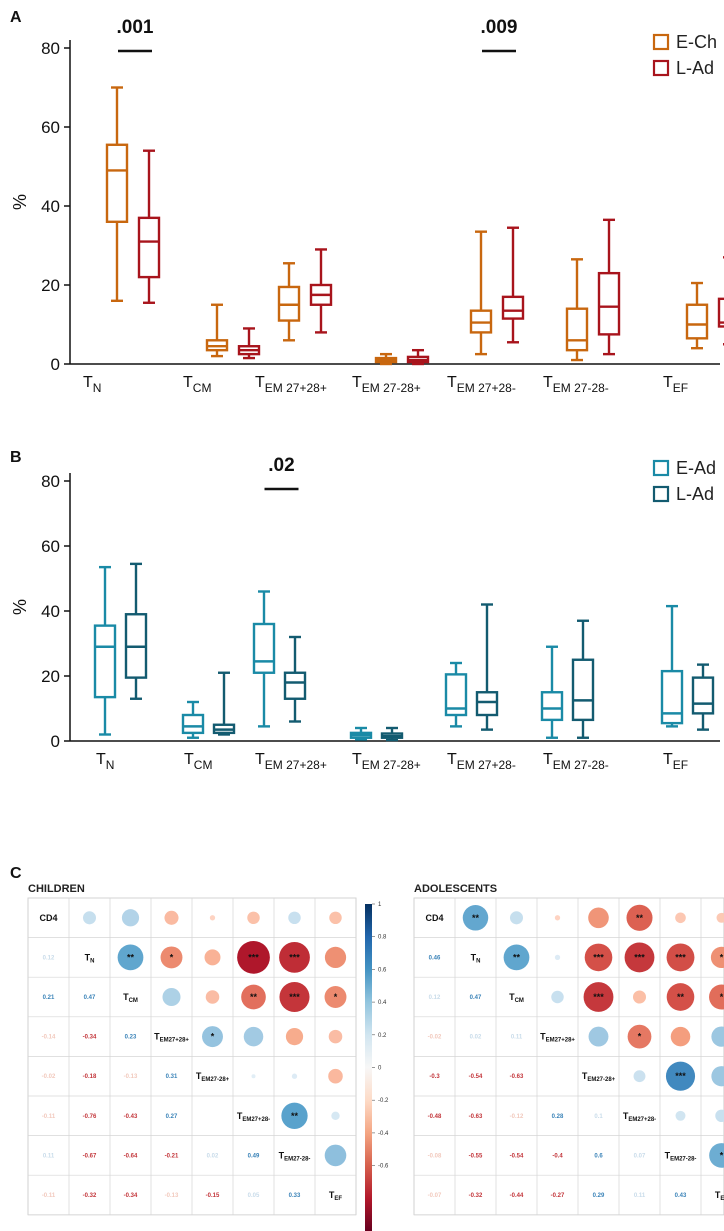 This screenshot has height=1231, width=724. Describe the element at coordinates (558, 1117) in the screenshot. I see `coefficient-value: 0.28` at that location.